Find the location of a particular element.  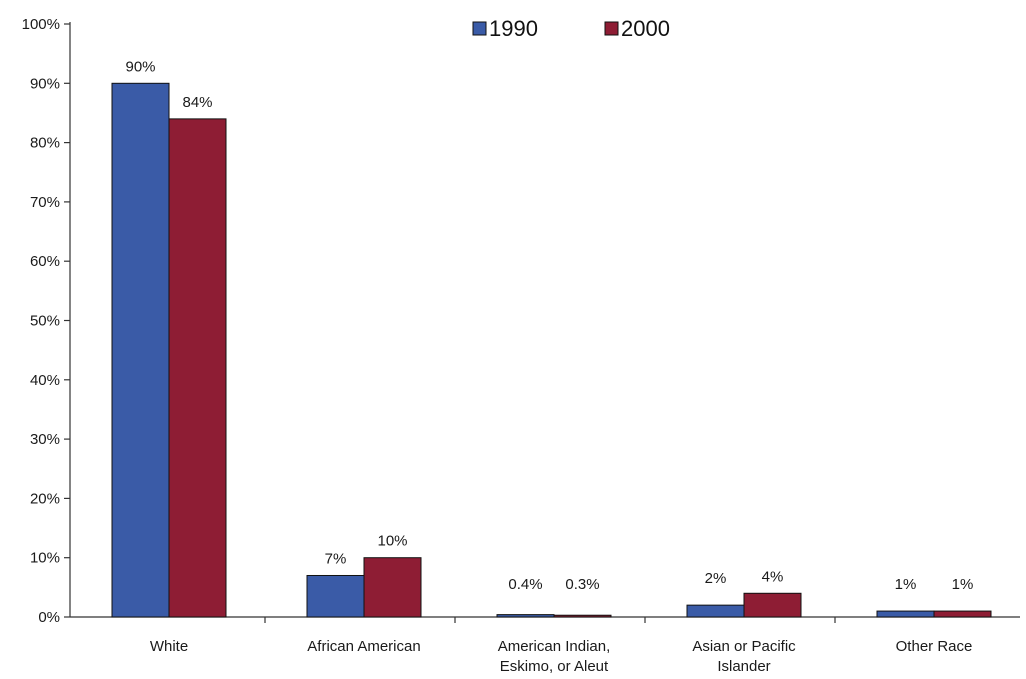

data-label: 0.3% is located at coordinates (582, 584).